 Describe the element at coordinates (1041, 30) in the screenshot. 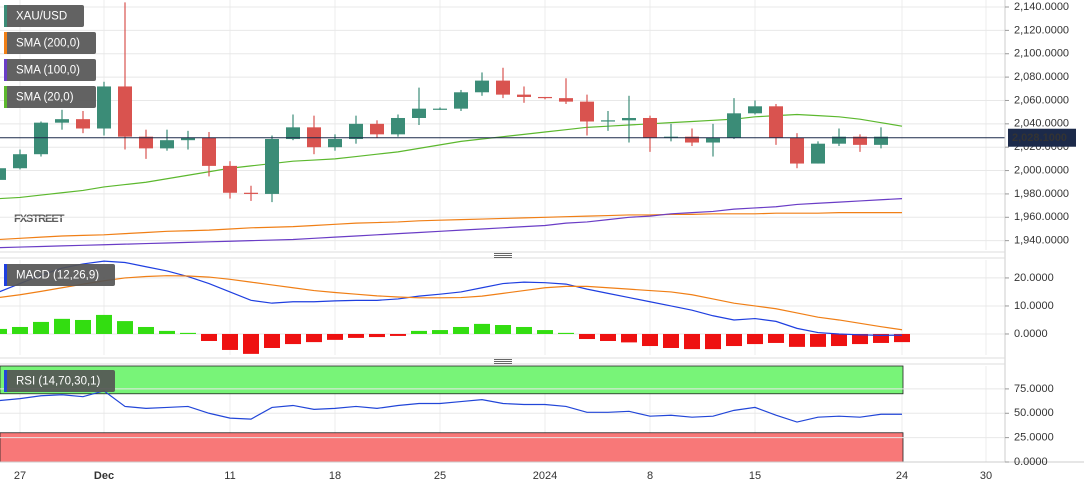

I see `y-tick-label: 2,120.0000` at that location.